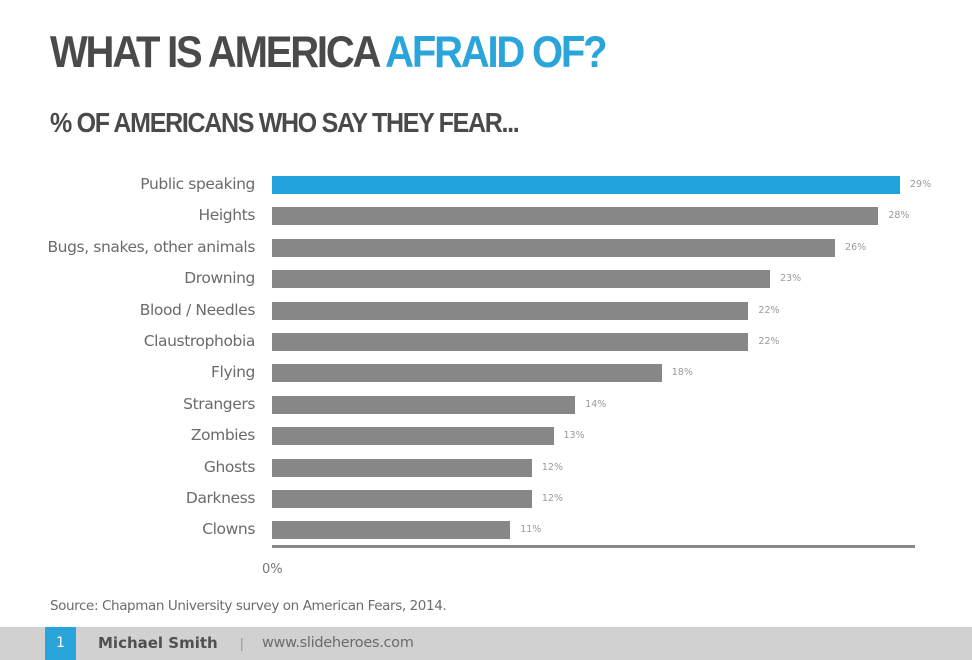 The width and height of the screenshot is (972, 660). What do you see at coordinates (531, 530) in the screenshot?
I see `value-label: 11%` at bounding box center [531, 530].